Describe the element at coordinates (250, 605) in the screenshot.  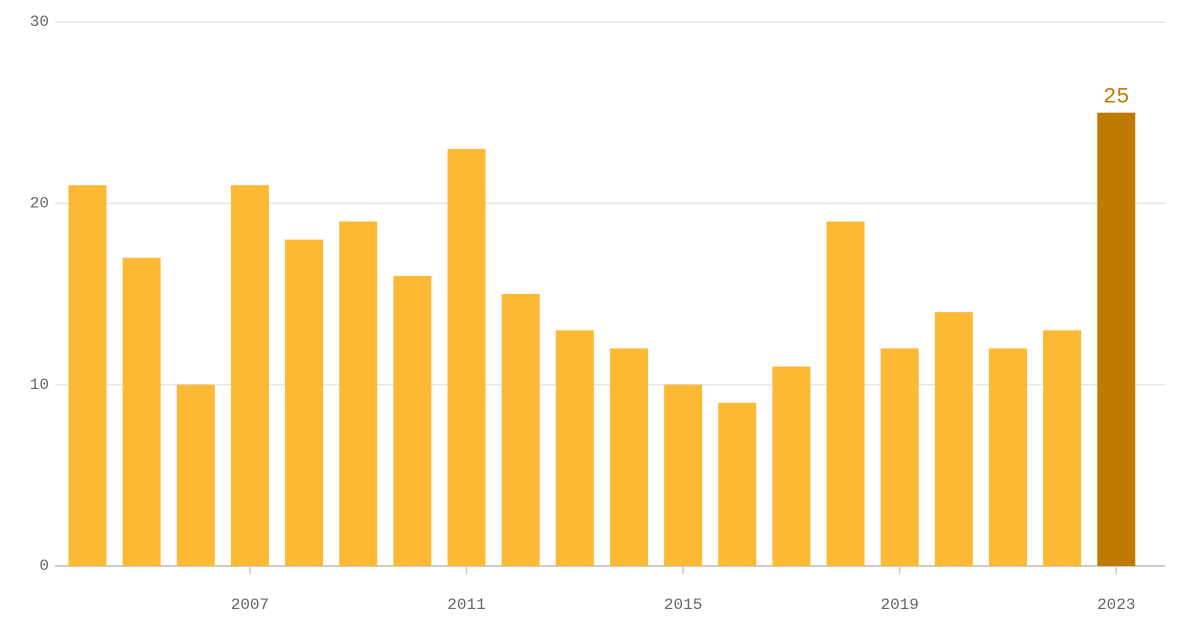
I see `x-tick-label: 2007` at that location.